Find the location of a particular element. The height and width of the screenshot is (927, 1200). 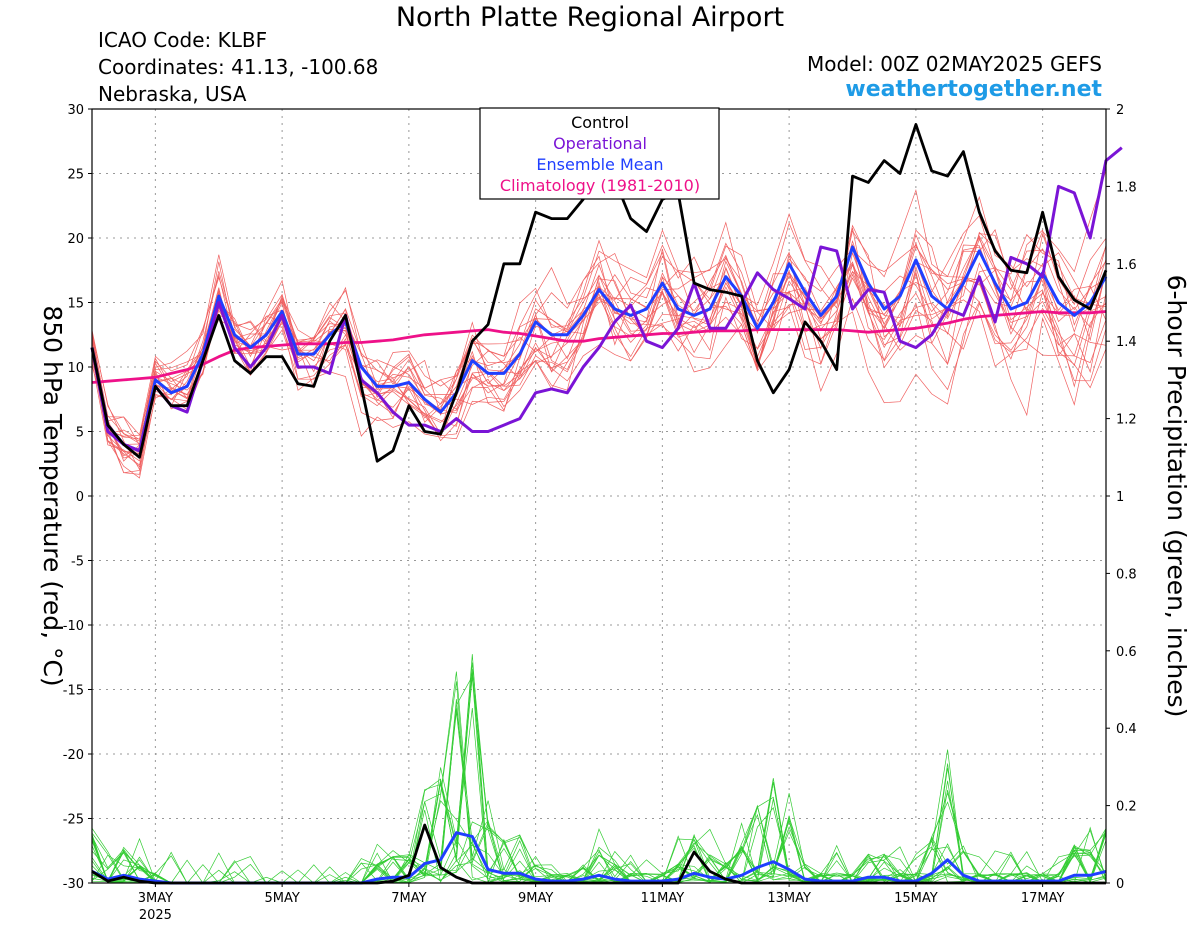

y-tick-label-right: 1.6 is located at coordinates (1126, 265).